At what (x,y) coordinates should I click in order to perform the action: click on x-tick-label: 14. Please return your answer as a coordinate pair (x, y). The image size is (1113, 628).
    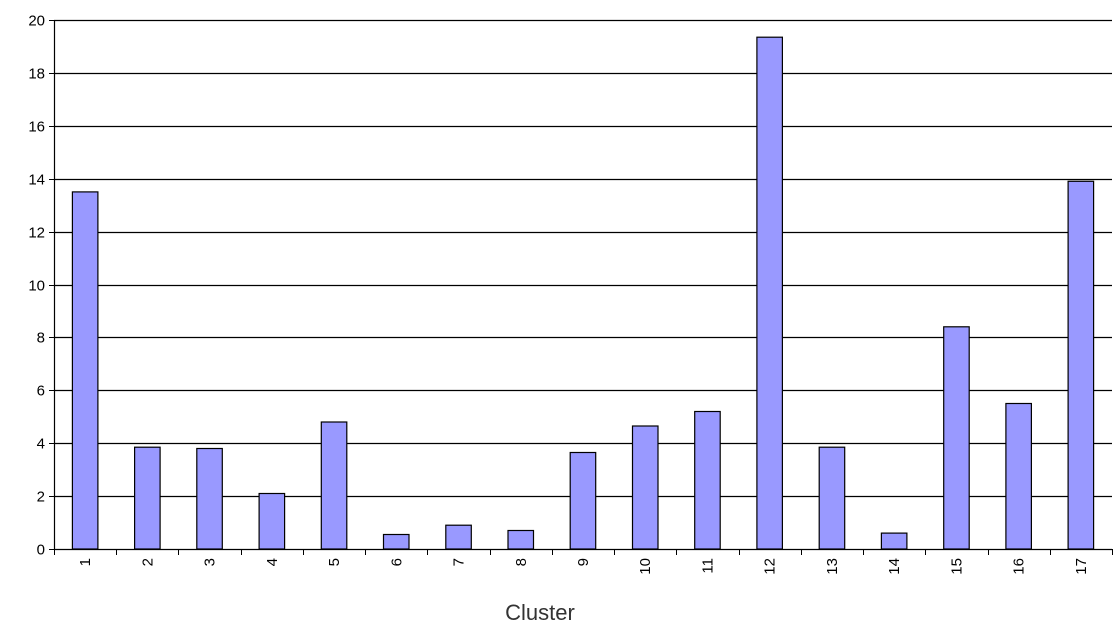
    Looking at the image, I should click on (894, 566).